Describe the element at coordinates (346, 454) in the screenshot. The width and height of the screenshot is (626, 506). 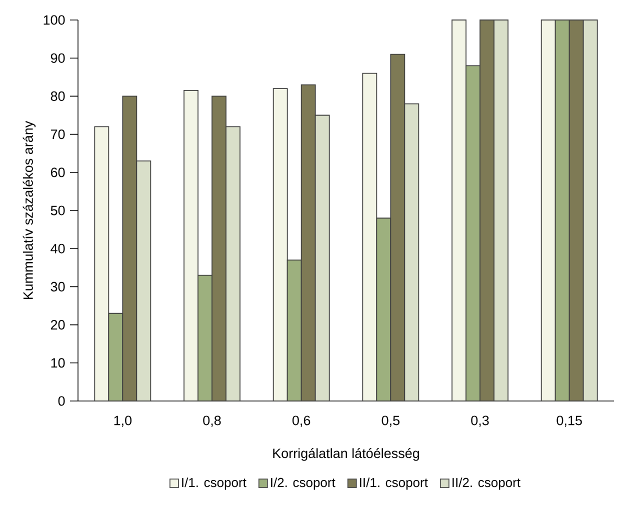
I see `x-axis-title: Korrigálatlan látóélesség` at that location.